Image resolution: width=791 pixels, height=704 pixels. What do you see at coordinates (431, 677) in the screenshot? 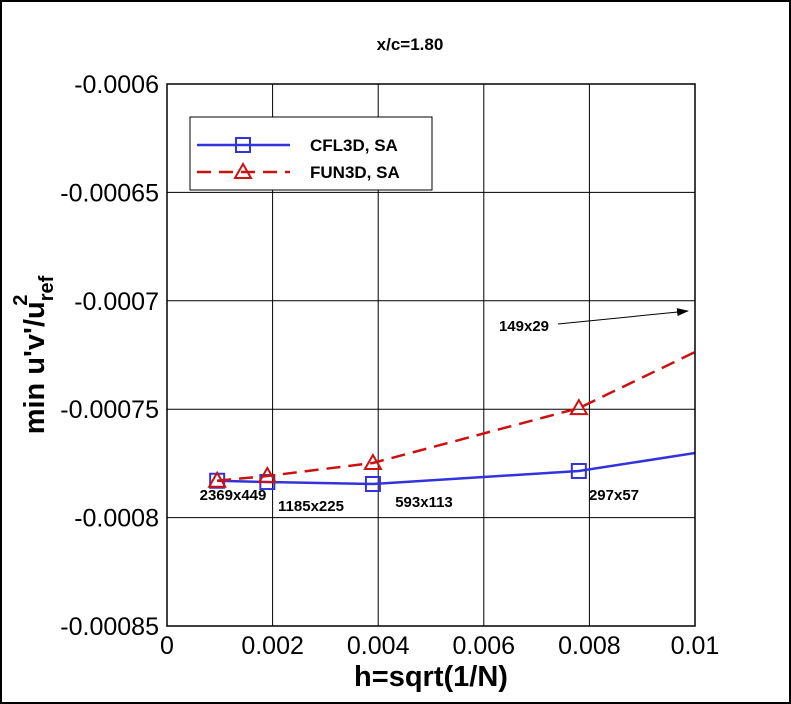
I see `x-axis-label: h=sqrt(1/N)` at bounding box center [431, 677].